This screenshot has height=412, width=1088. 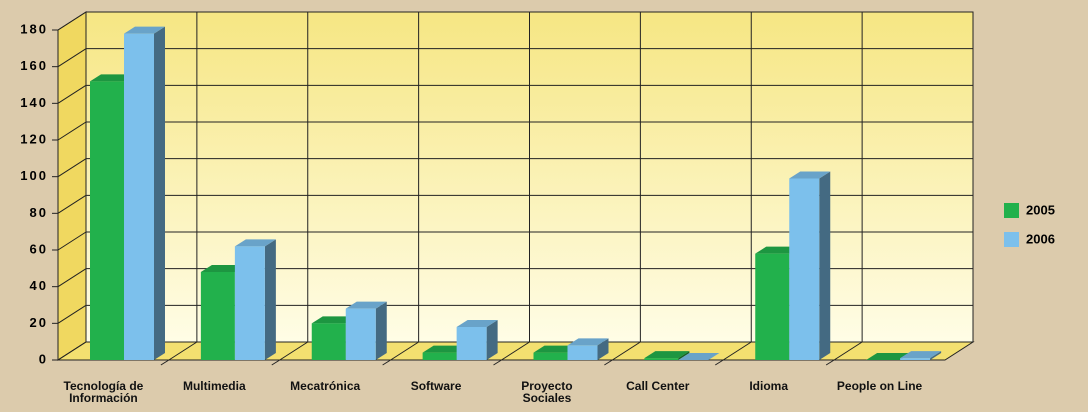 What do you see at coordinates (658, 386) in the screenshot?
I see `x-tick-label: Call Center` at bounding box center [658, 386].